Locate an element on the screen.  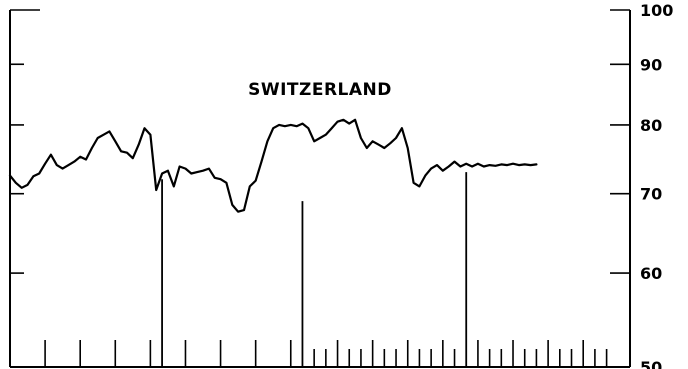
y-tick-label-50: 50 is located at coordinates (651, 363).